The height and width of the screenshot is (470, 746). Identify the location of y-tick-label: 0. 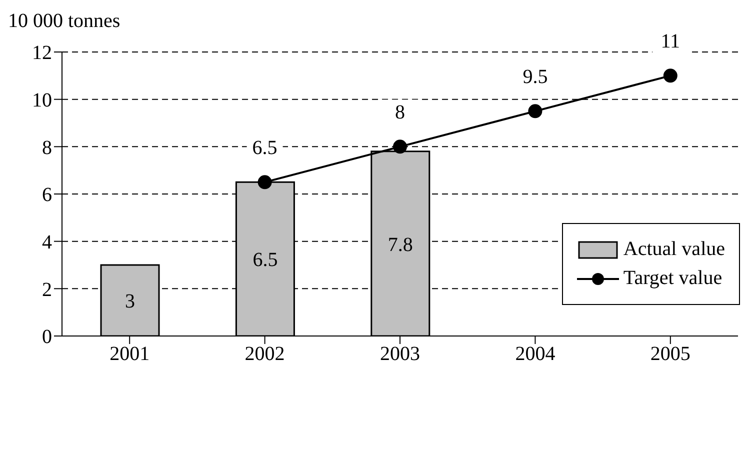
(47, 337).